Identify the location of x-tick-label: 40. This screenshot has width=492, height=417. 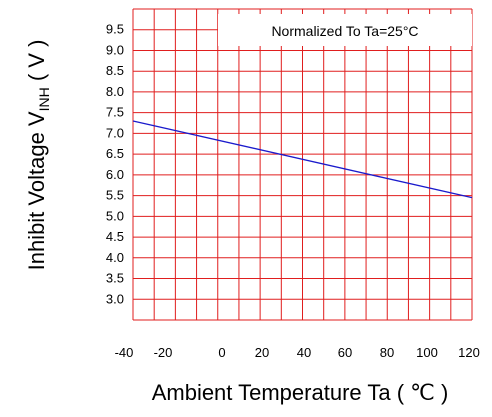
(304, 352).